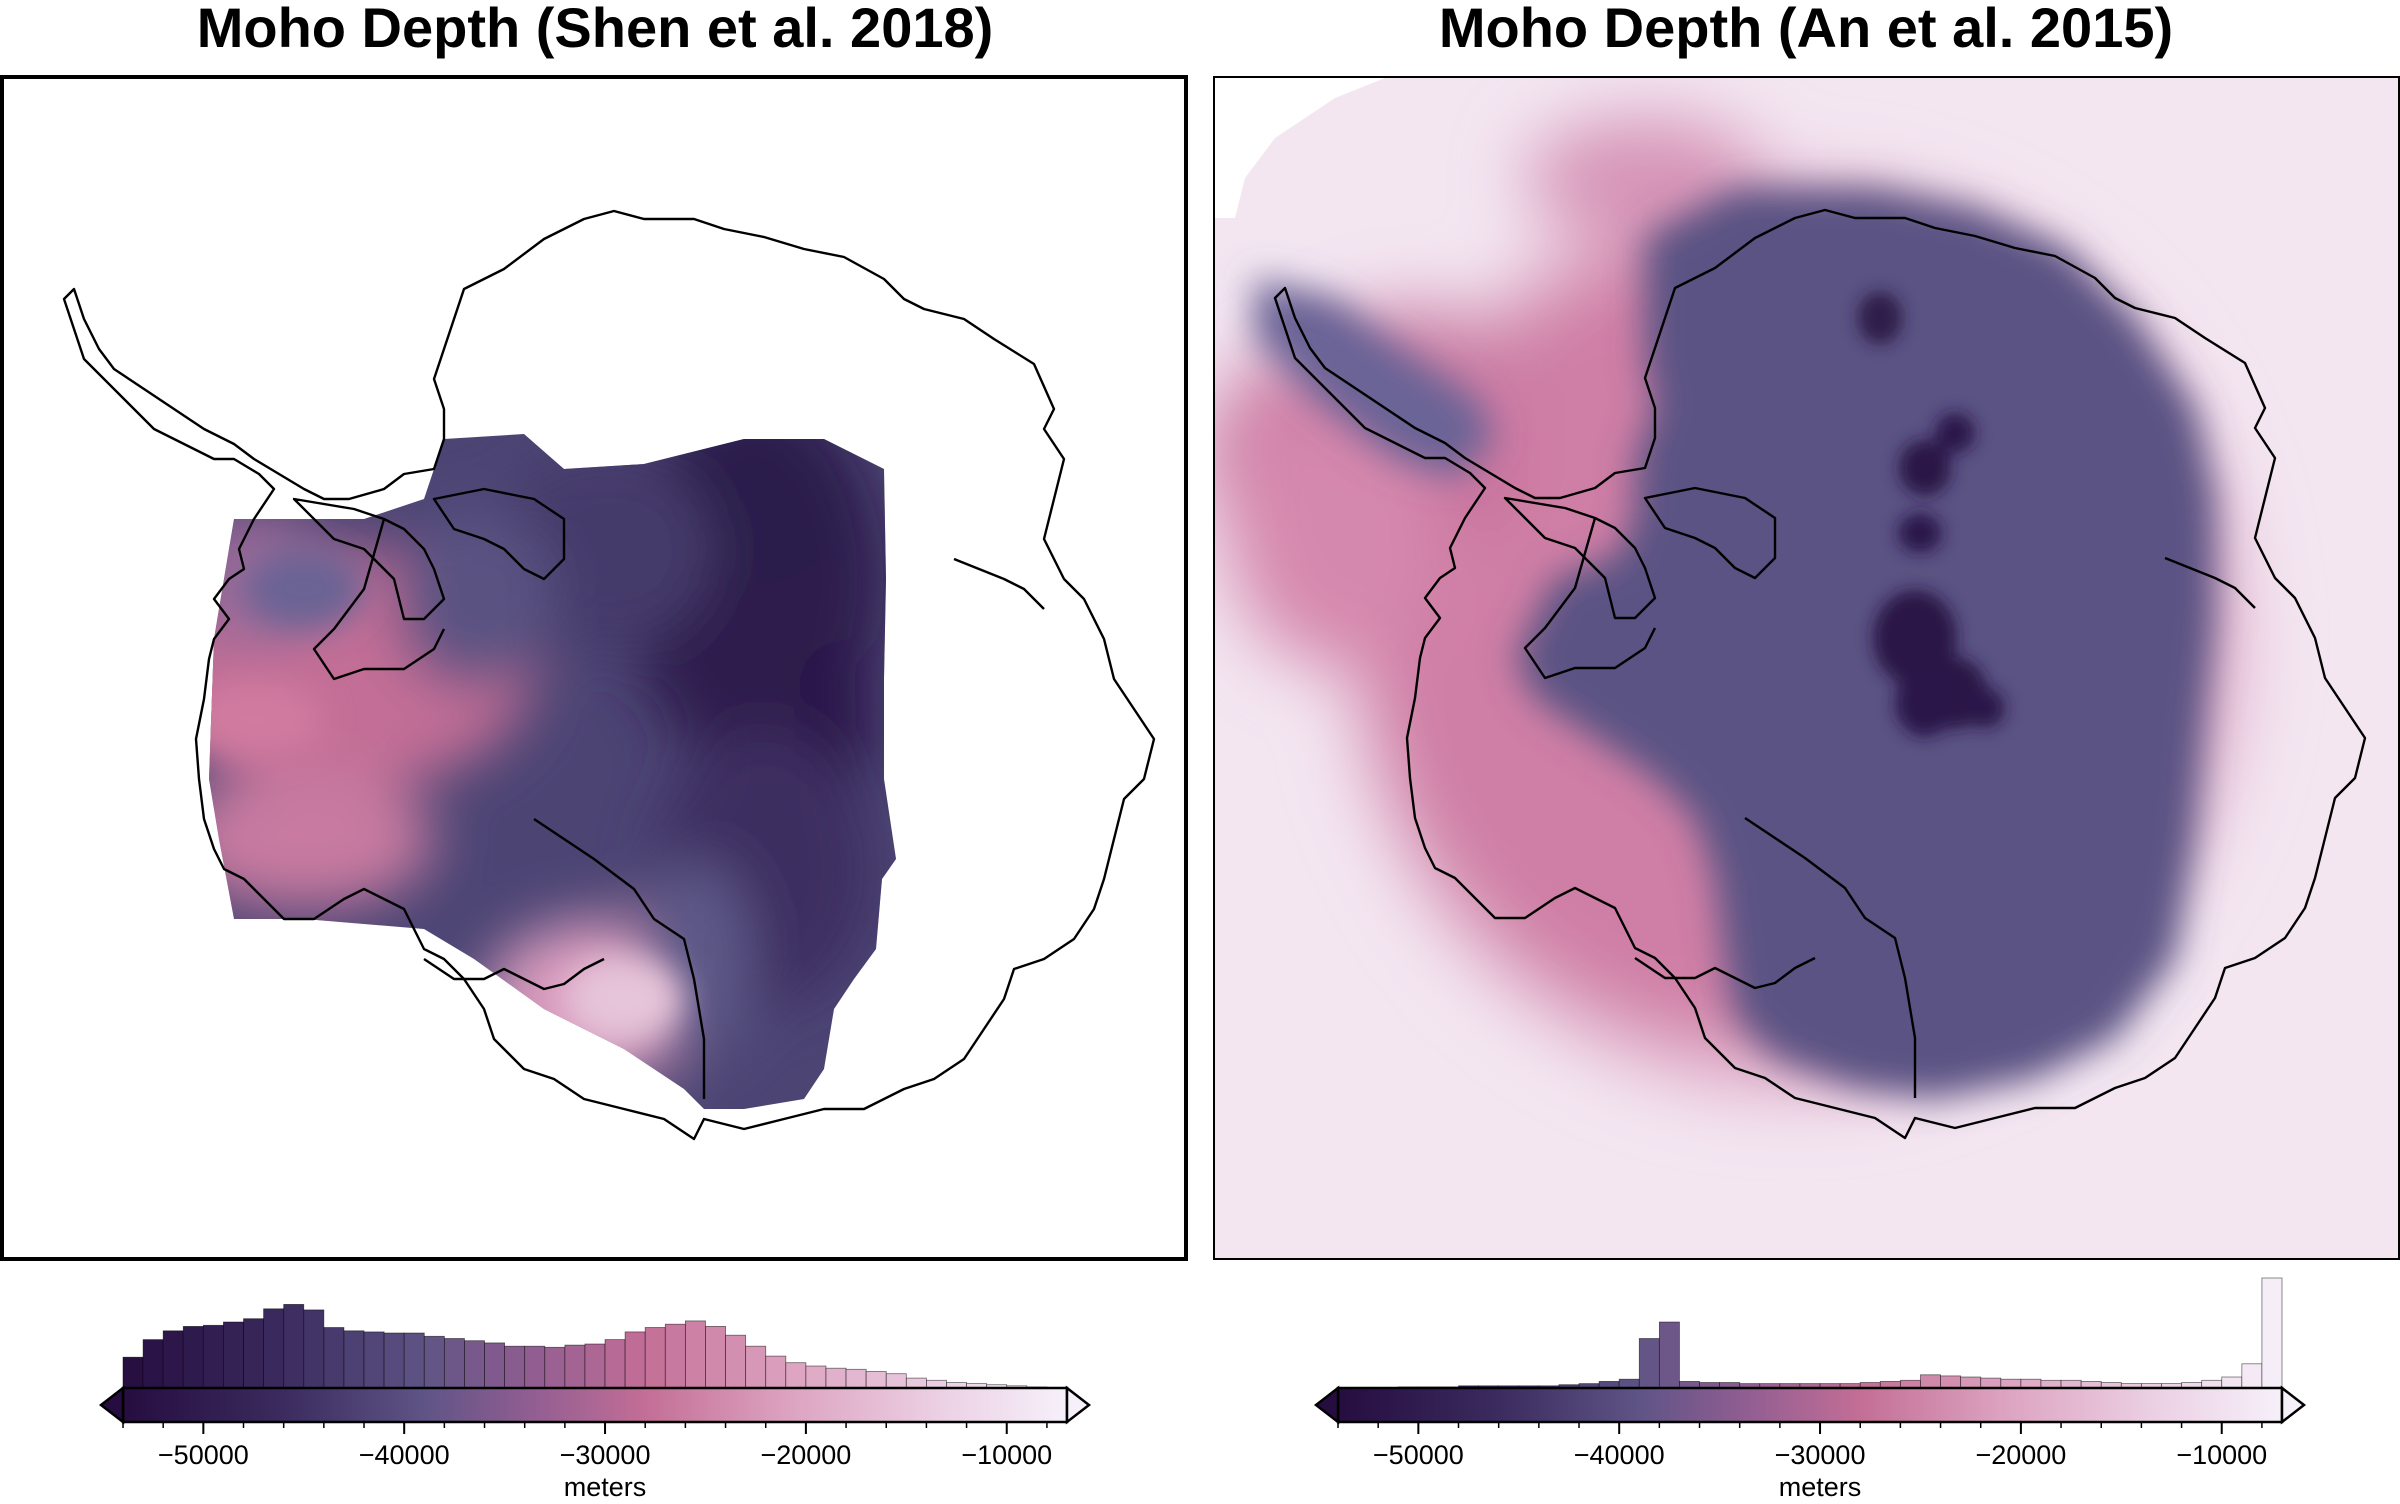  What do you see at coordinates (595, 29) in the screenshot?
I see `panel-title-shen: Moho Depth (Shen et al. 2018)` at bounding box center [595, 29].